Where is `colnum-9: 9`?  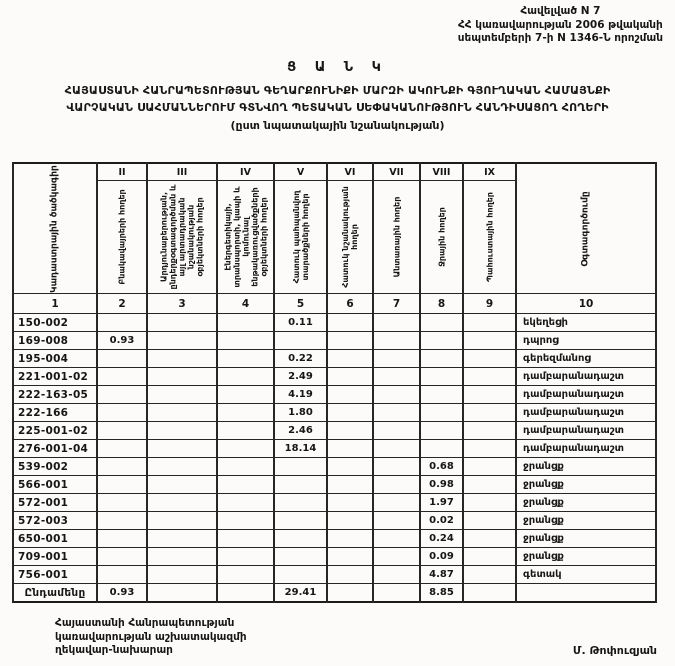 colnum-9: 9 is located at coordinates (489, 303).